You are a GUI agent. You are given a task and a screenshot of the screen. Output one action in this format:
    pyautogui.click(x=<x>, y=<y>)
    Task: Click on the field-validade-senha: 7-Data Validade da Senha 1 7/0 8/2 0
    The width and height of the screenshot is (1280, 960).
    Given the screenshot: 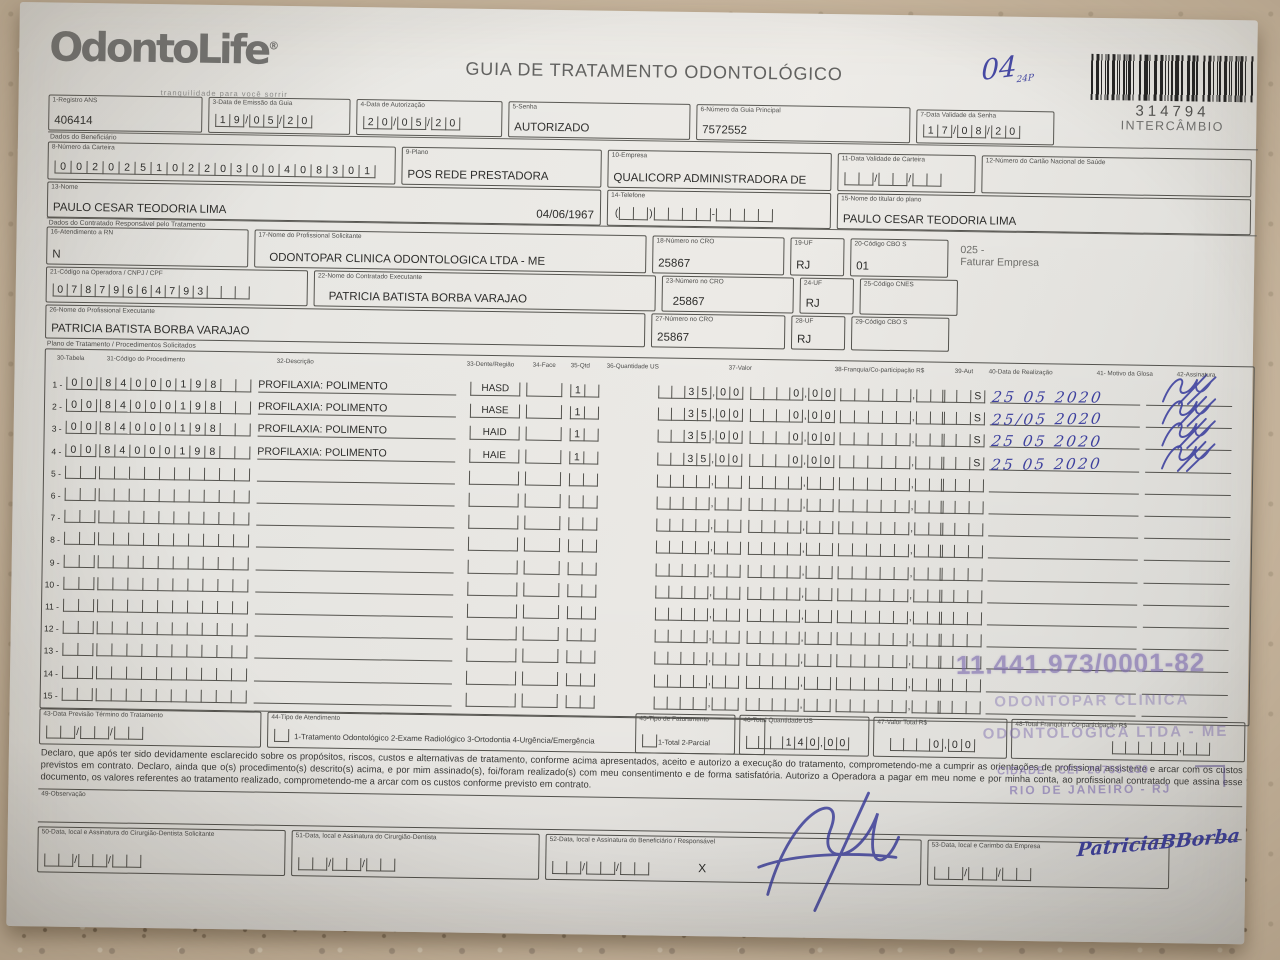 What is the action you would take?
    pyautogui.click(x=985, y=127)
    